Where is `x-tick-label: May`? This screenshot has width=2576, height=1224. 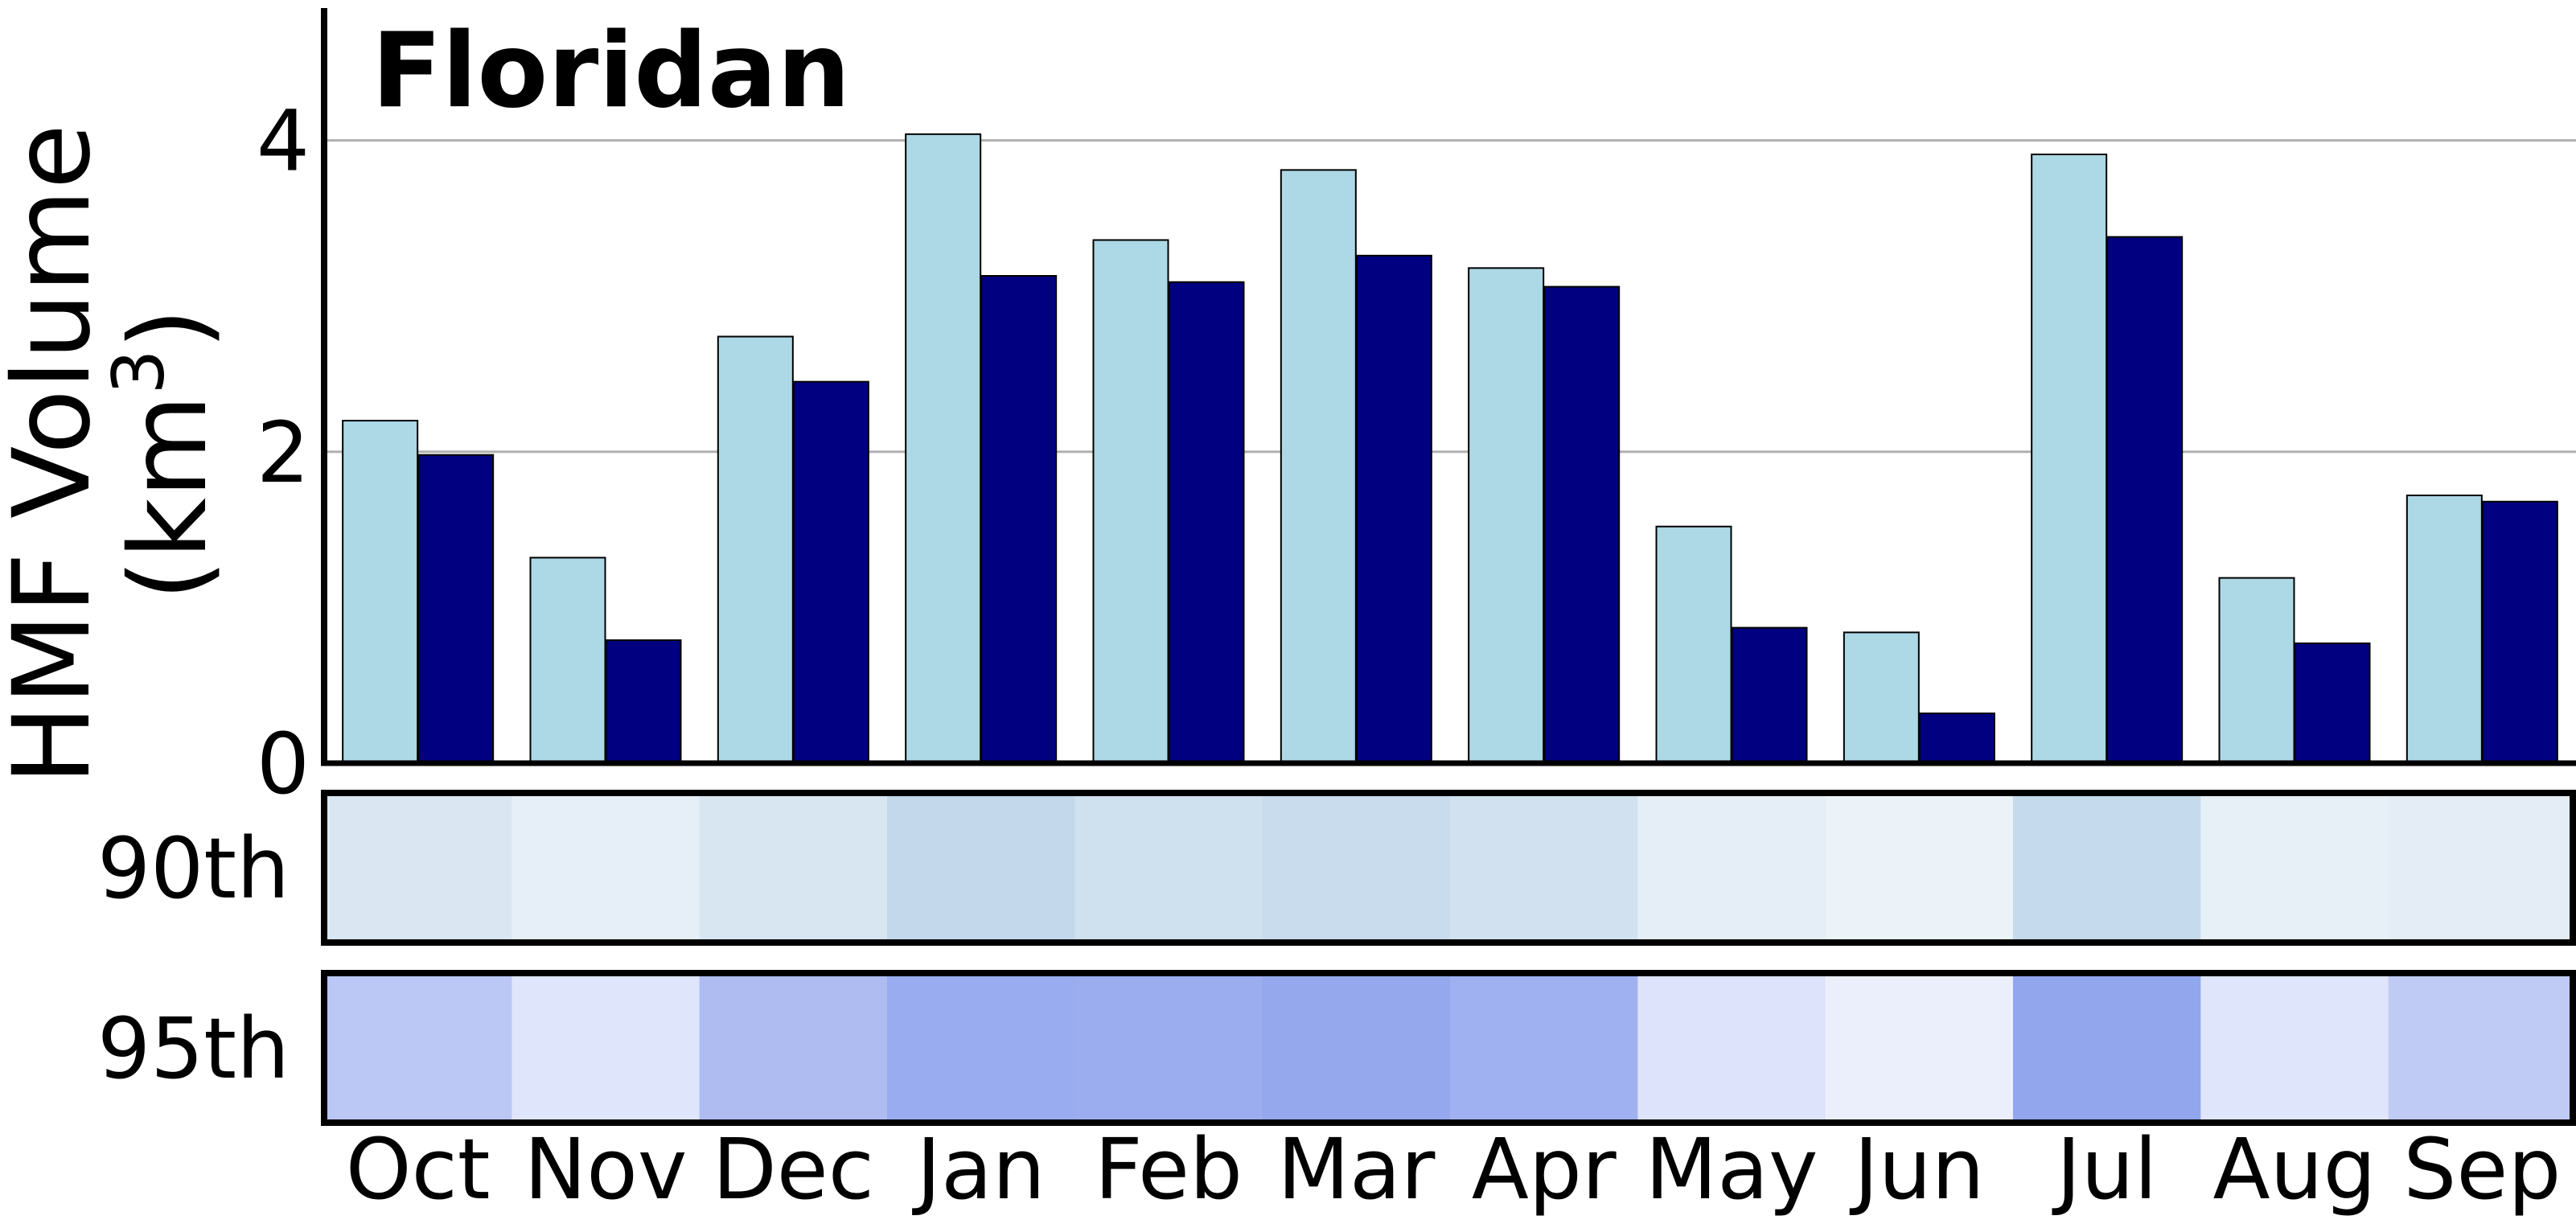
x-tick-label: May is located at coordinates (1731, 1169).